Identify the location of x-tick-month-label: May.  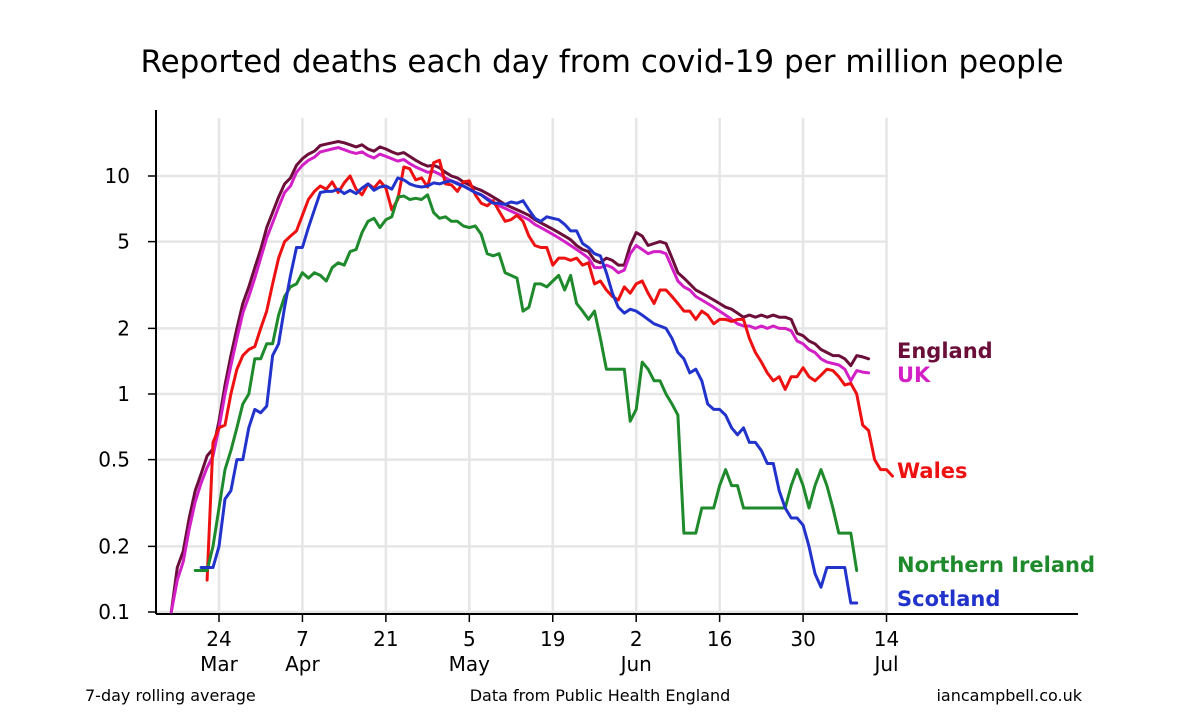
(470, 664).